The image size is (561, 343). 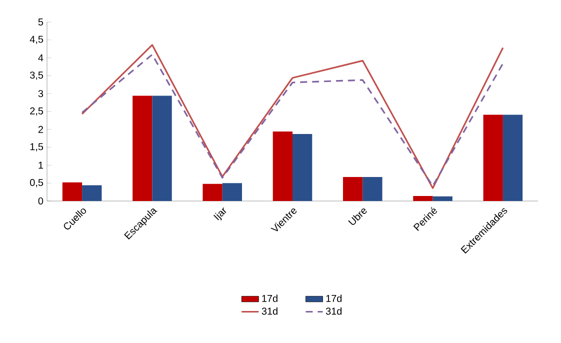 What do you see at coordinates (37, 76) in the screenshot?
I see `y-tick-label: 3,5` at bounding box center [37, 76].